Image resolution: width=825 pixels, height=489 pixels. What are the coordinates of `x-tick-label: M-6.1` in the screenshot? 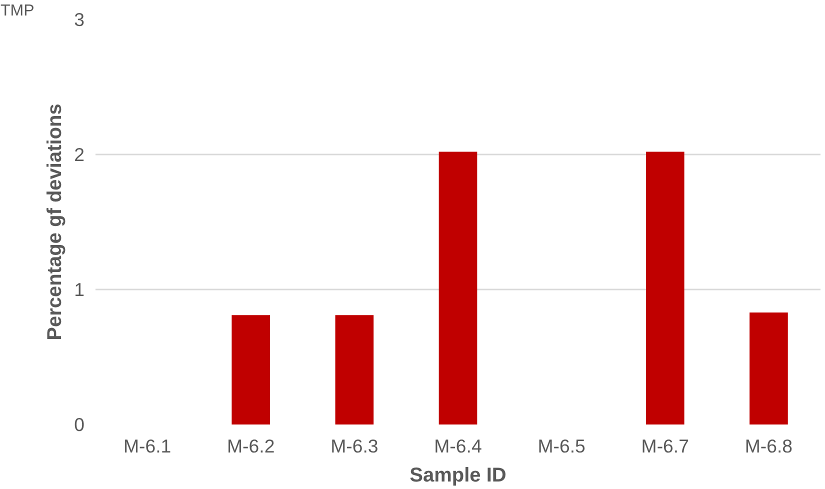 It's located at (147, 446).